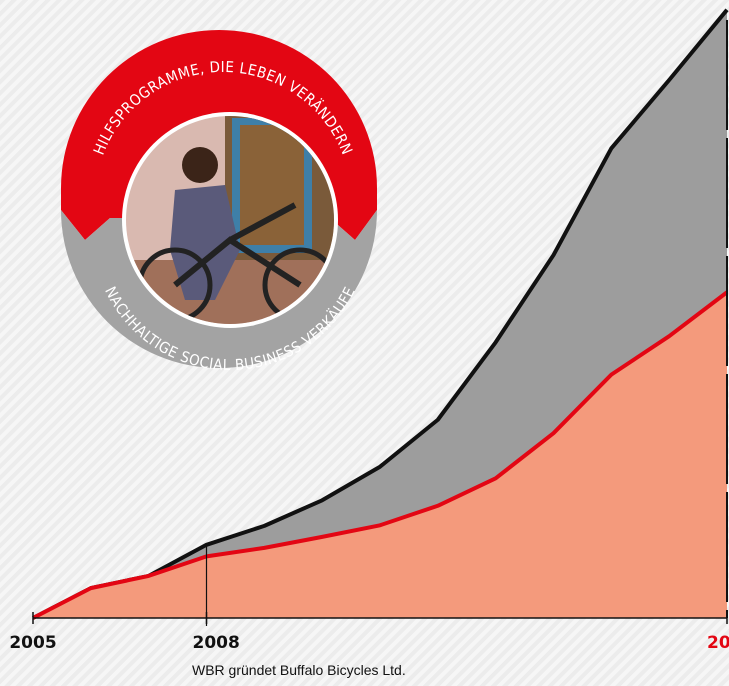 The image size is (729, 686). What do you see at coordinates (718, 643) in the screenshot?
I see `x-tick-label: 20` at bounding box center [718, 643].